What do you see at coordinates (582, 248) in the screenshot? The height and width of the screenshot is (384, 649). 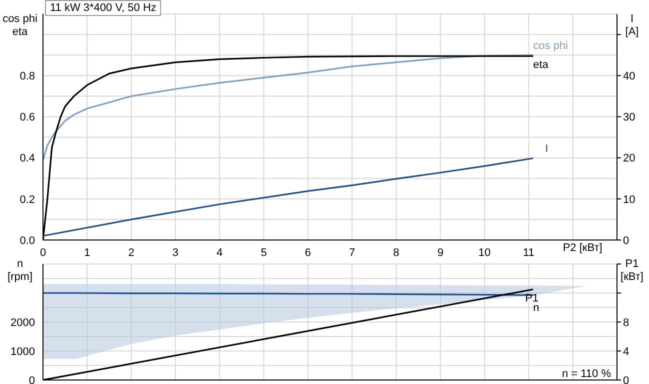 I see `x-axis-title: P2 [кВт]` at bounding box center [582, 248].